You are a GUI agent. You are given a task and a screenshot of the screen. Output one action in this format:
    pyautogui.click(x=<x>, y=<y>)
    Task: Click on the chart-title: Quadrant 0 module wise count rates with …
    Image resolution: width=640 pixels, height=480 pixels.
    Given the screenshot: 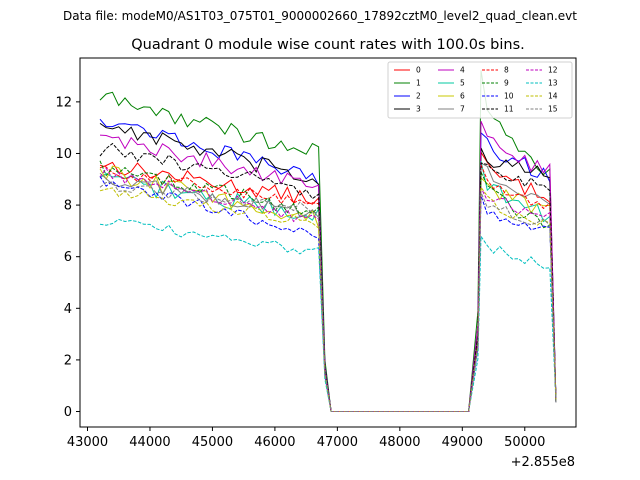 What is the action you would take?
    pyautogui.click(x=328, y=45)
    